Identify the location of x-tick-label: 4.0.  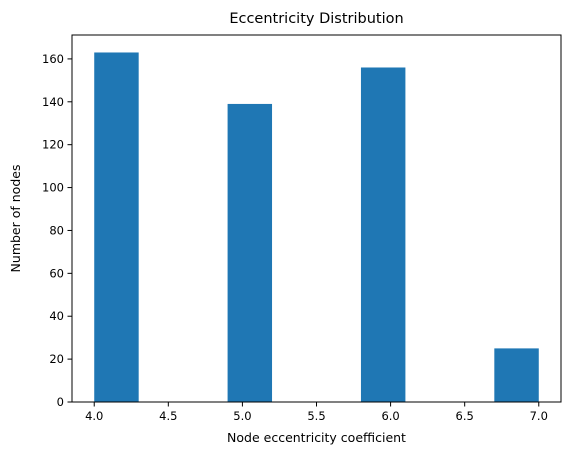
(94, 416).